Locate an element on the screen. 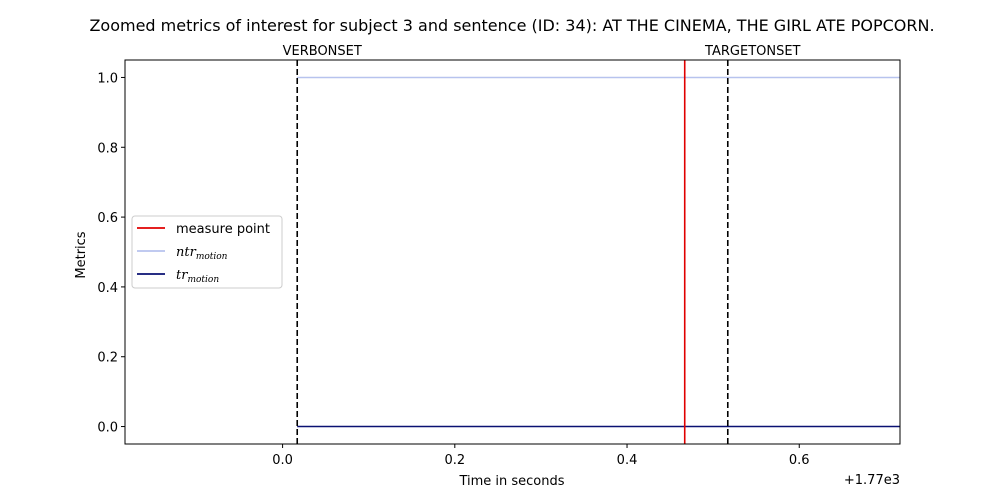 This screenshot has width=1000, height=500. y-tick-label: 0.0 is located at coordinates (107, 428).